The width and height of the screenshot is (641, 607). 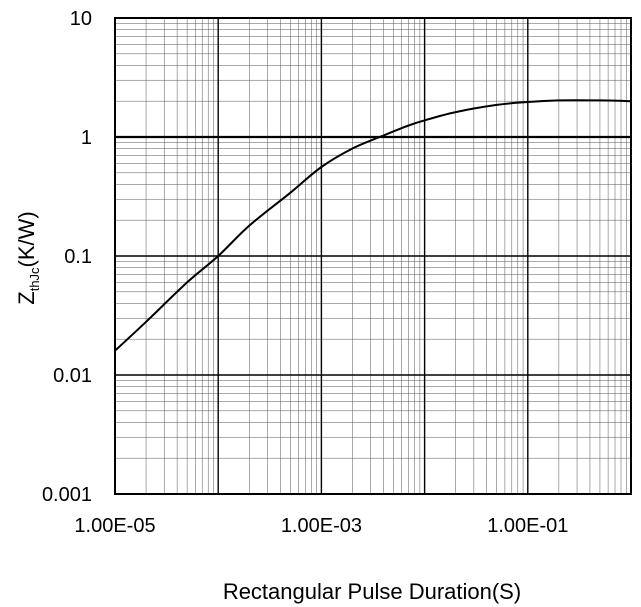 I want to click on y-tick-labels: 0.001 0.01 0.1 1 10, so click(x=67, y=257).